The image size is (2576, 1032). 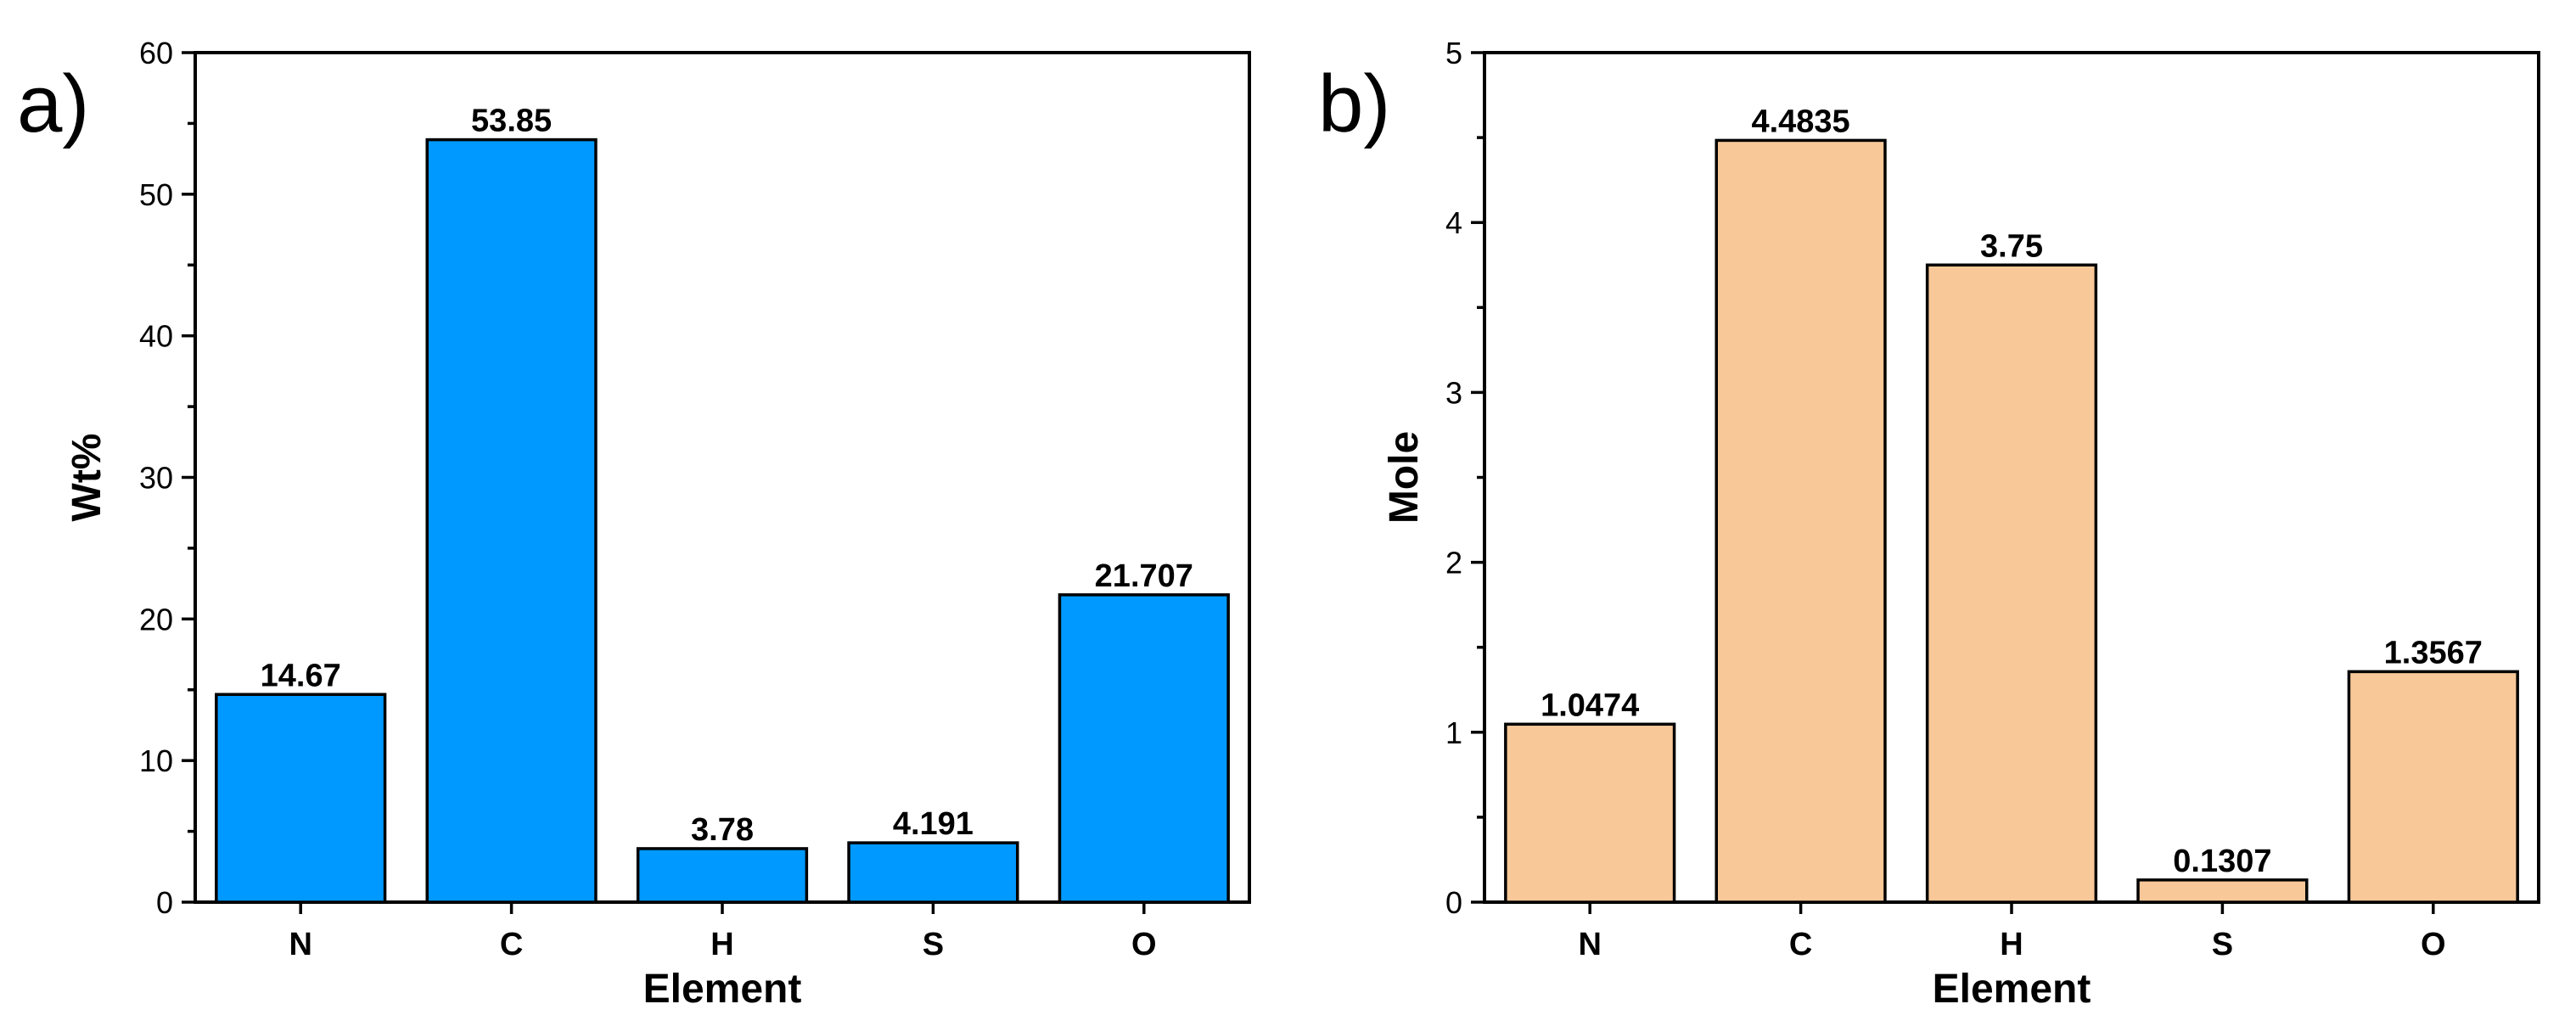 I want to click on data-label: 1.0474, so click(x=1590, y=705).